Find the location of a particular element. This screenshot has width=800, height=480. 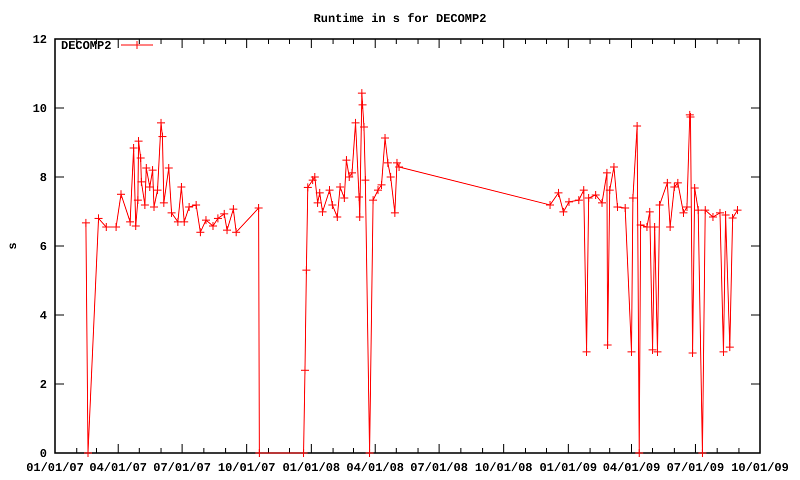

y-axis-title: s is located at coordinates (13, 246).